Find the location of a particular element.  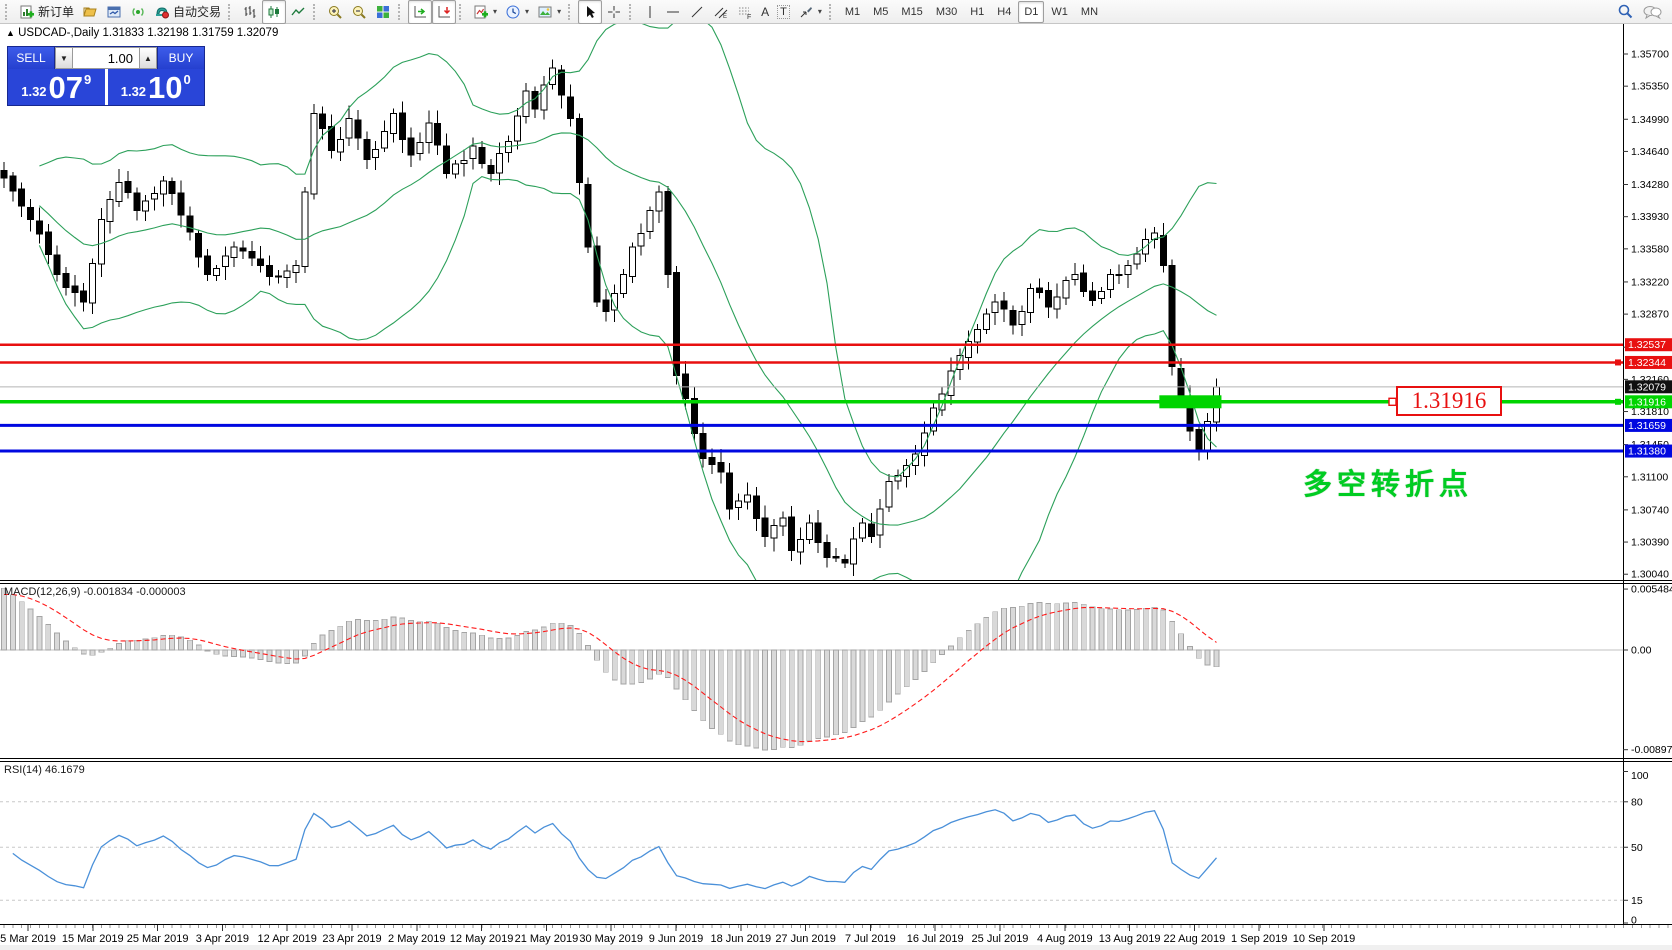

svg-text: 1.31380 is located at coordinates (1647, 452).